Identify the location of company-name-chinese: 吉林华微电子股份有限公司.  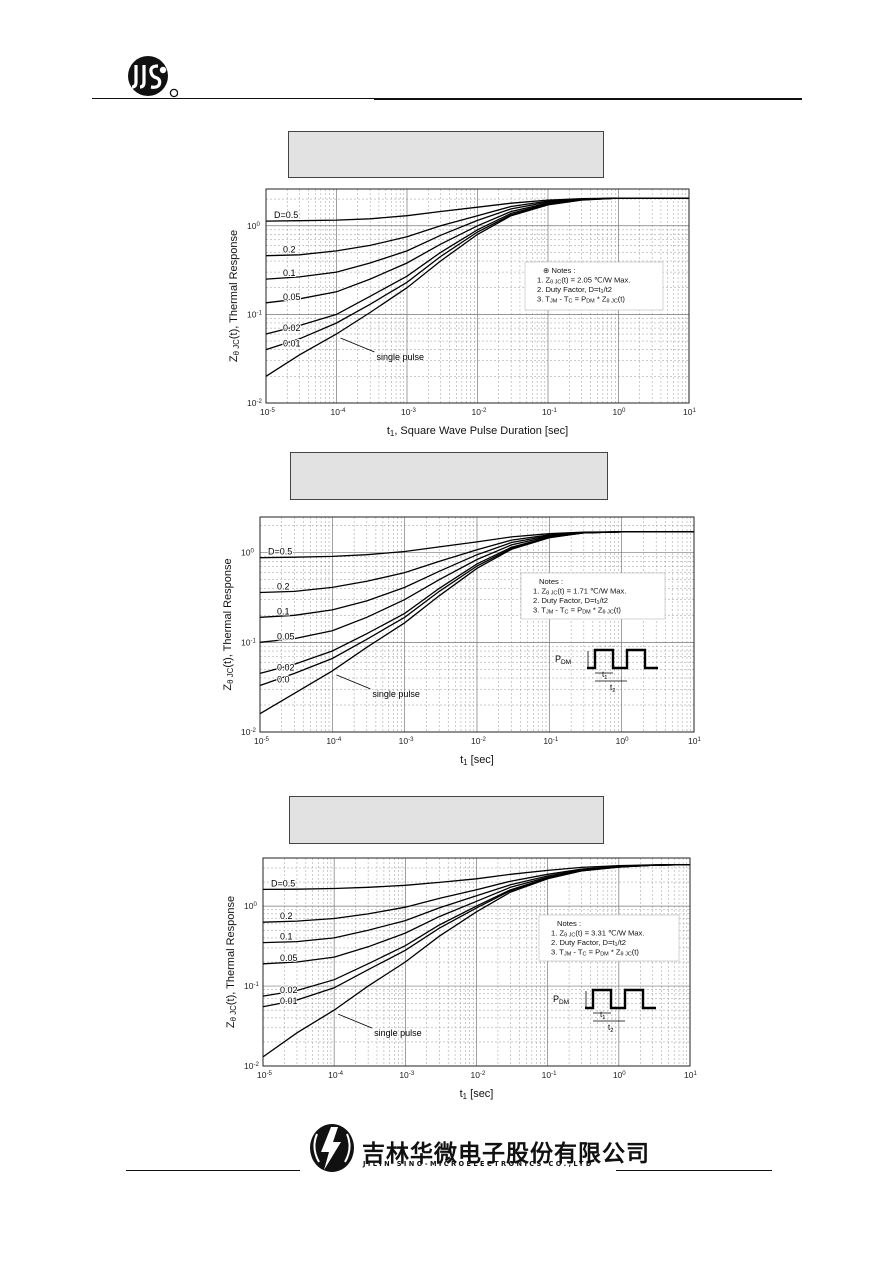
(506, 1154).